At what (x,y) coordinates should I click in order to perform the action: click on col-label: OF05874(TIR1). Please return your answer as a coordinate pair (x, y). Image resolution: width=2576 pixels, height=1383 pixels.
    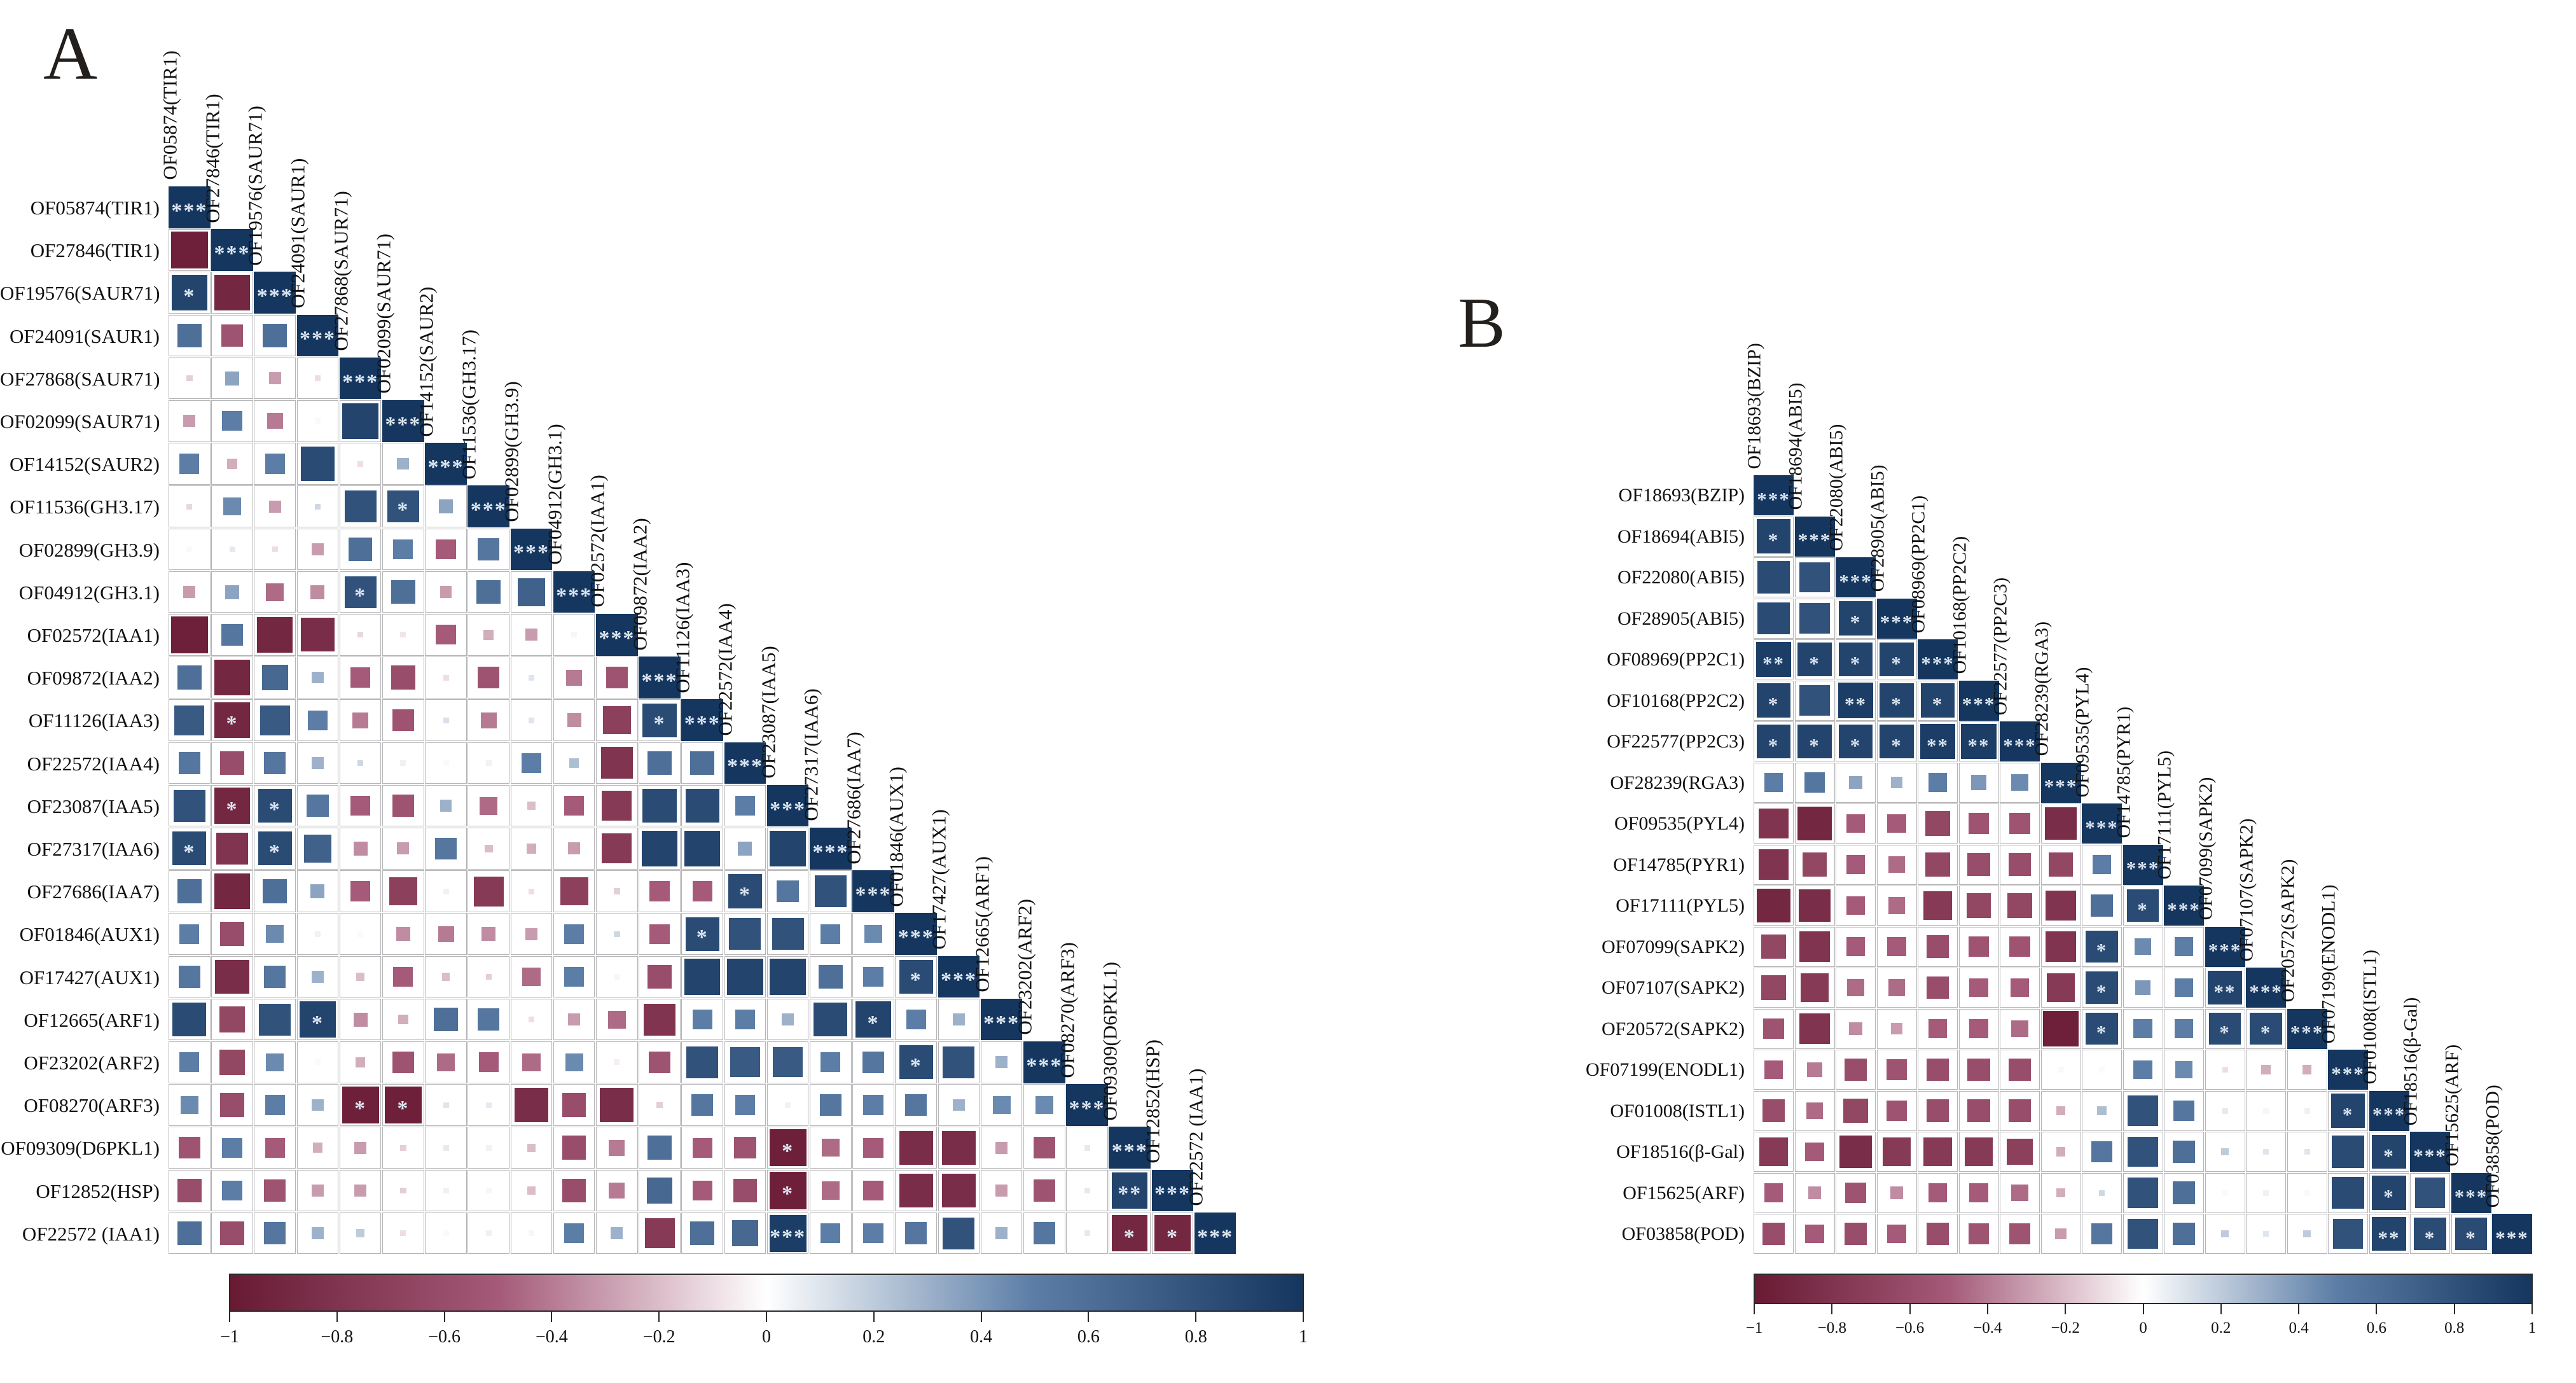
    Looking at the image, I should click on (169, 115).